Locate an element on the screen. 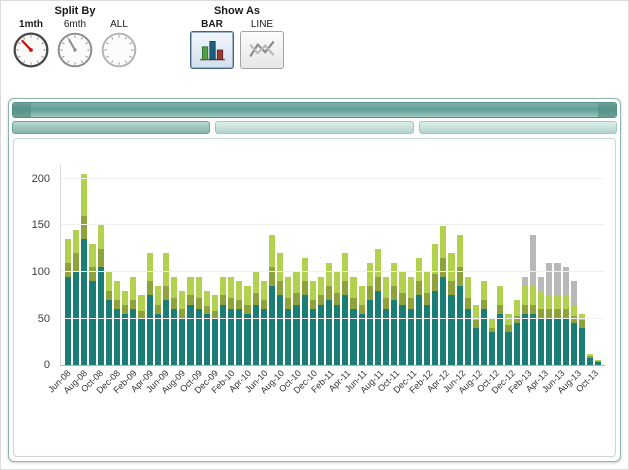 The height and width of the screenshot is (470, 629). segment-row is located at coordinates (314, 127).